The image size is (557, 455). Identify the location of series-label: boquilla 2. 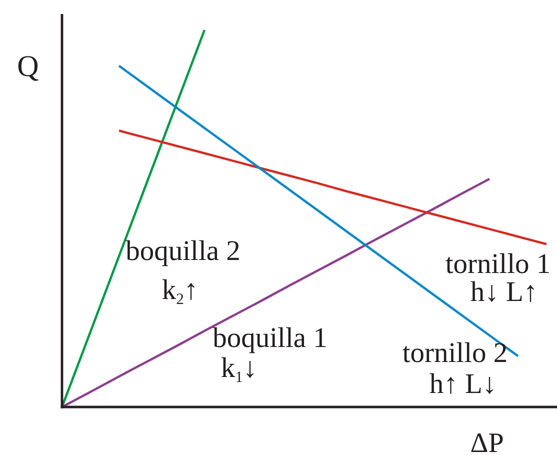
(183, 251).